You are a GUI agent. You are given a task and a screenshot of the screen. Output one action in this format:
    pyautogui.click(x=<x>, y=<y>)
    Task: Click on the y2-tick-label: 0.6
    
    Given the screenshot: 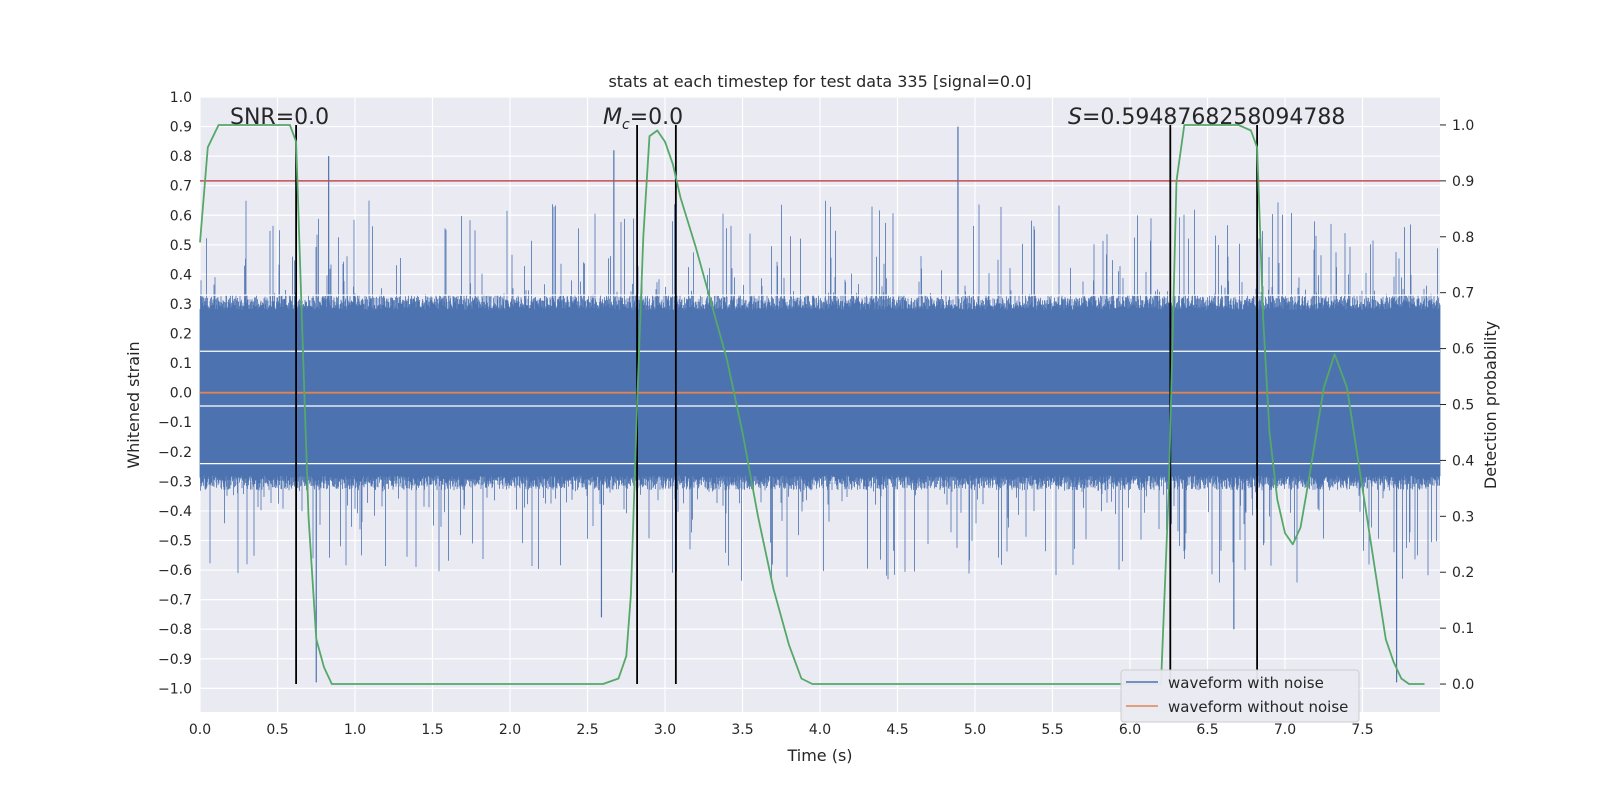 What is the action you would take?
    pyautogui.click(x=1463, y=350)
    